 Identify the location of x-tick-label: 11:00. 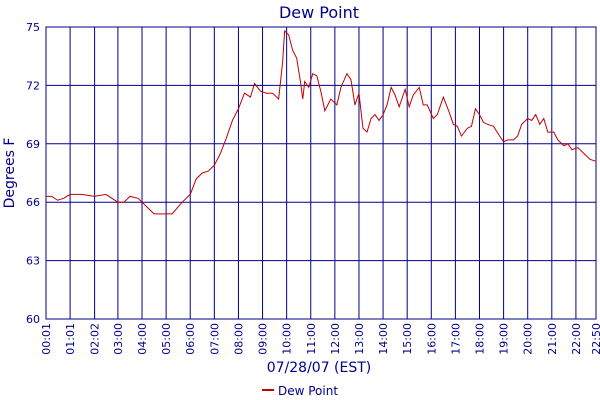
(311, 339).